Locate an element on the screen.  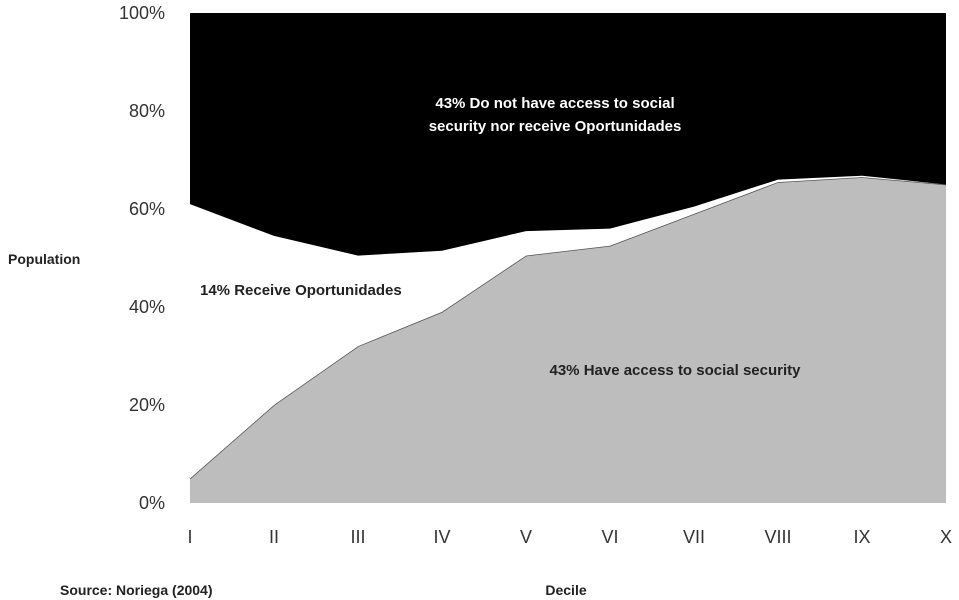
annotation-social-security: 43% Have access to social security is located at coordinates (676, 370).